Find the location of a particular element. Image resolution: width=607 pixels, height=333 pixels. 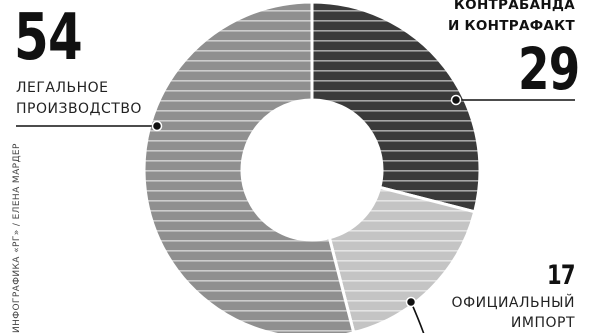

value-label-import: 17 is located at coordinates (561, 275).